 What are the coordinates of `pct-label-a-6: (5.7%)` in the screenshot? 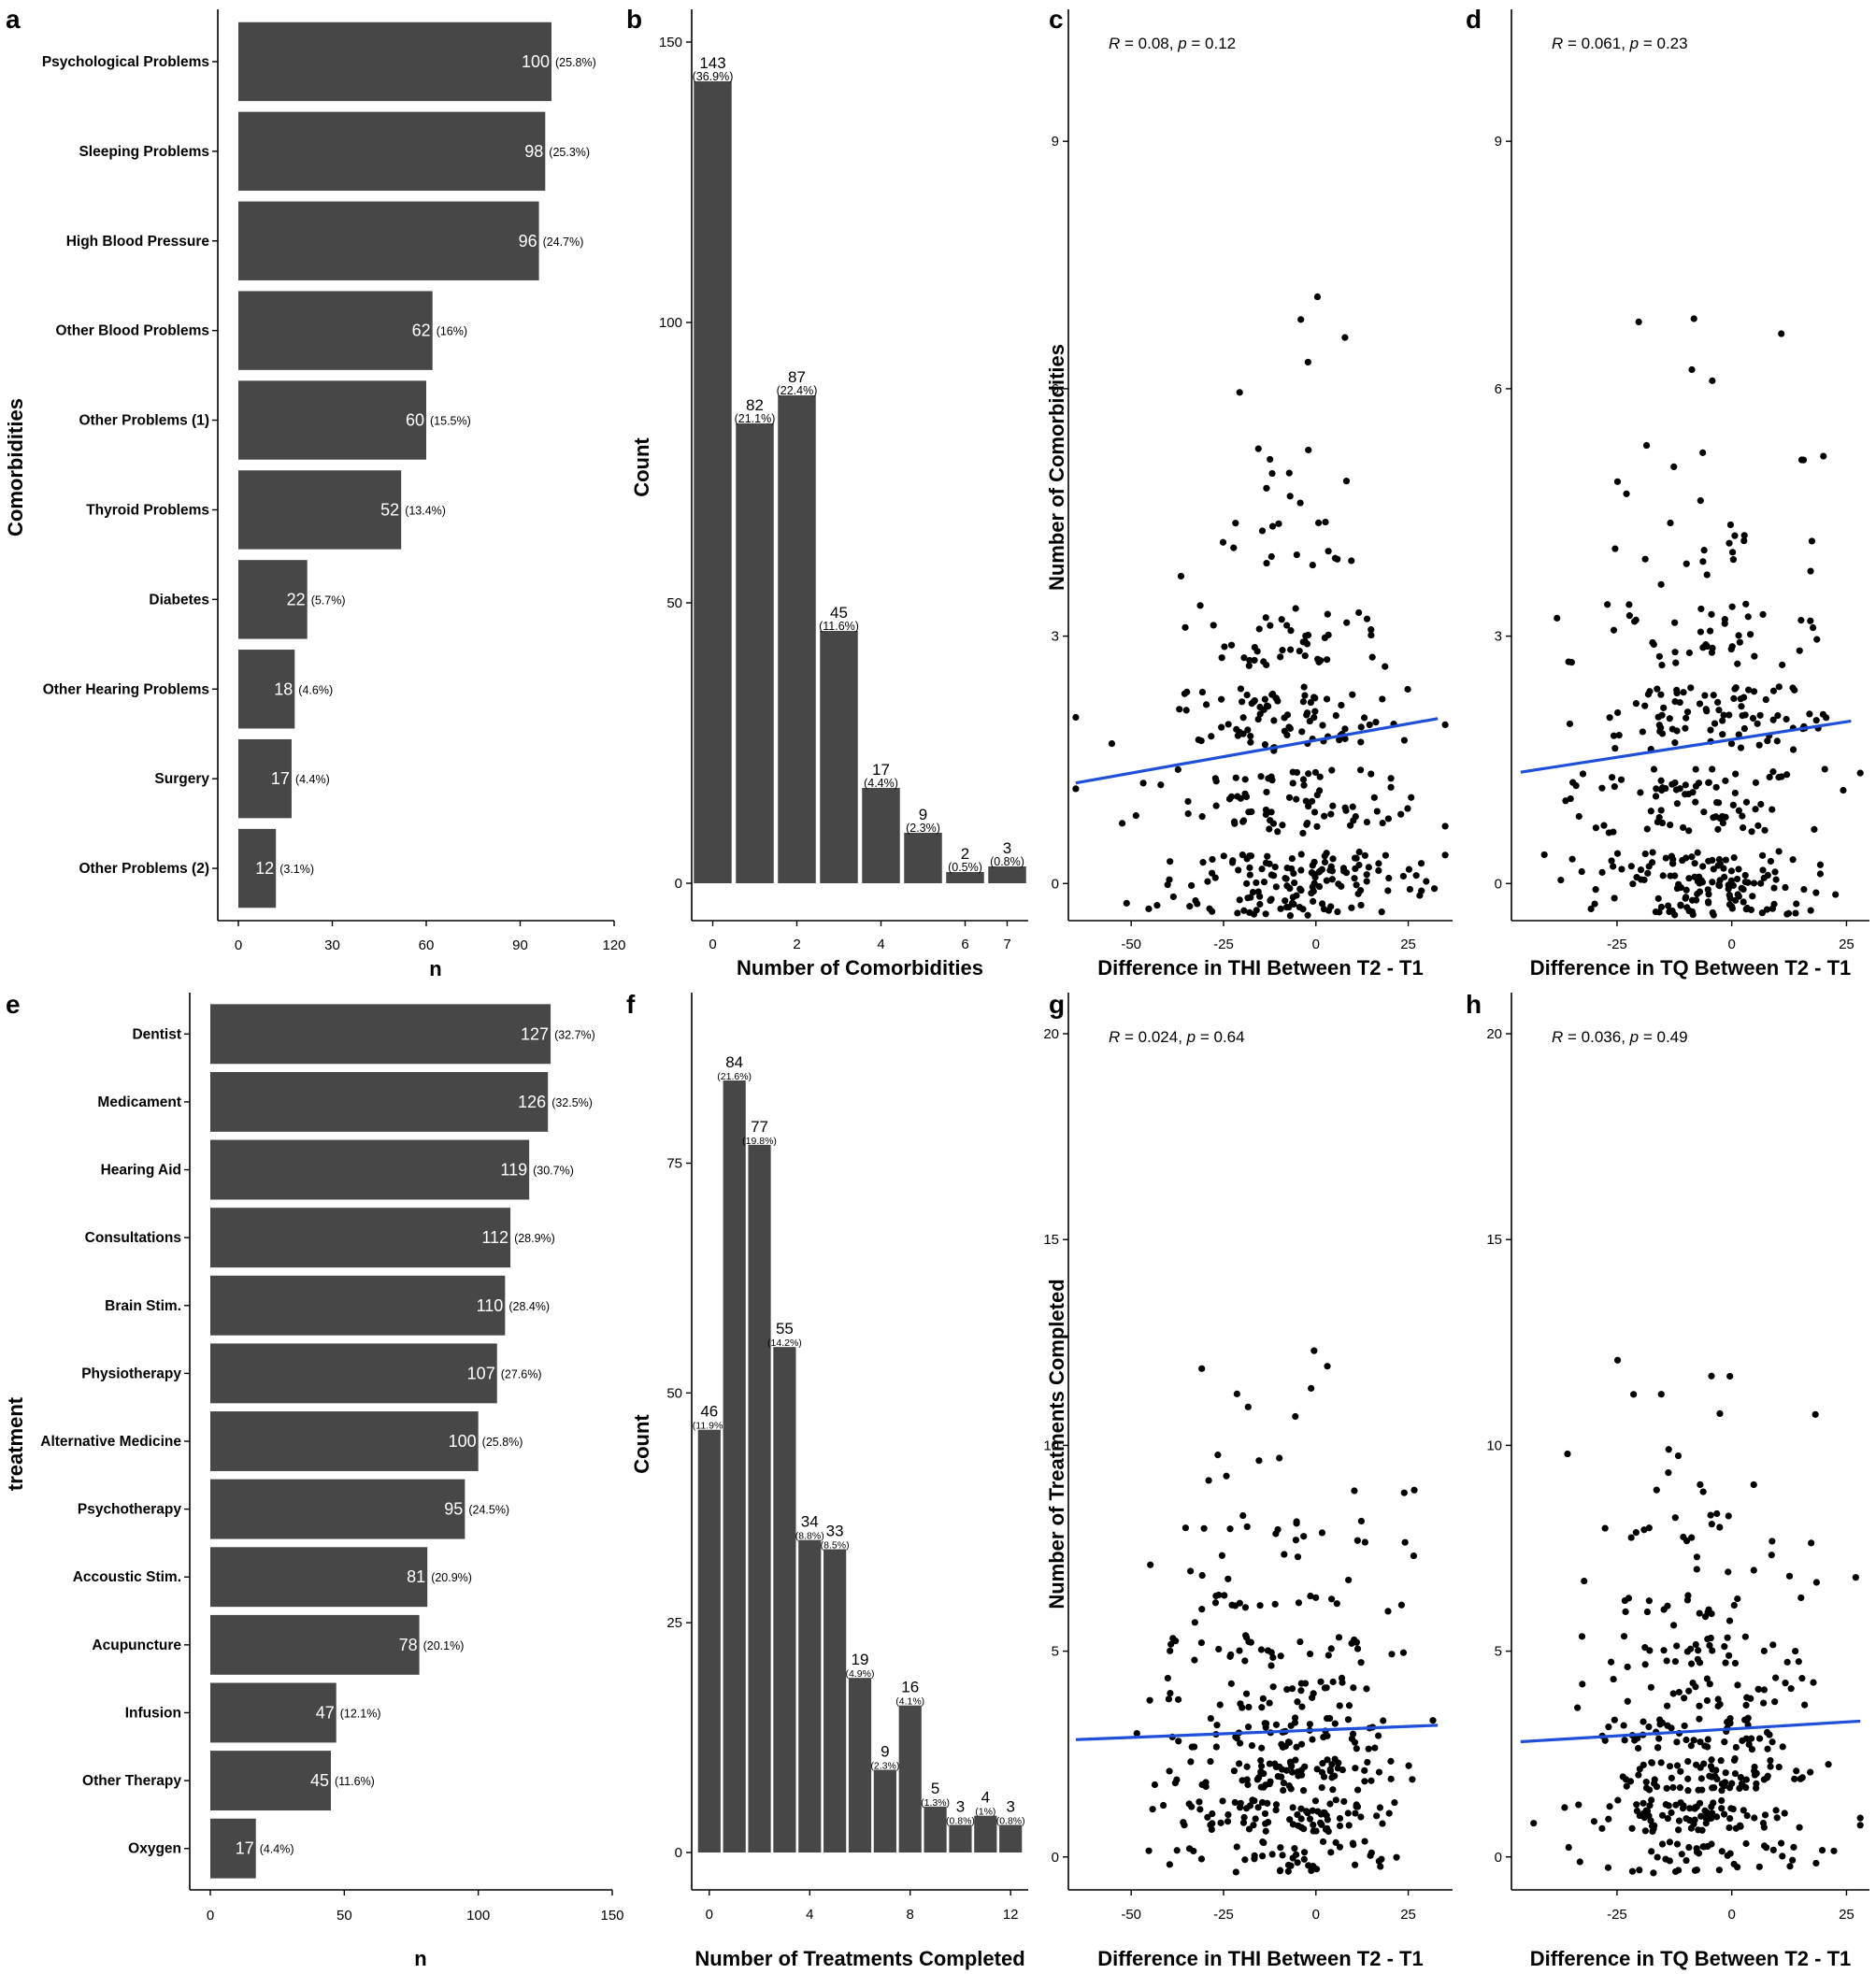 It's located at (329, 600).